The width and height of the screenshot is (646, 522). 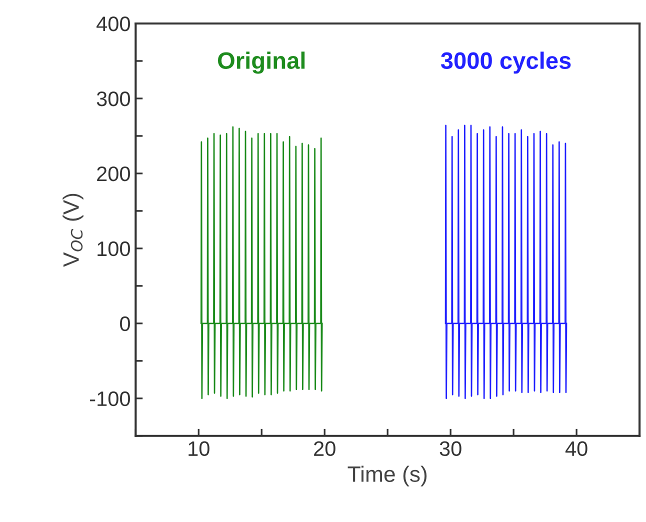 I want to click on y-tick-label: -100, so click(x=110, y=398).